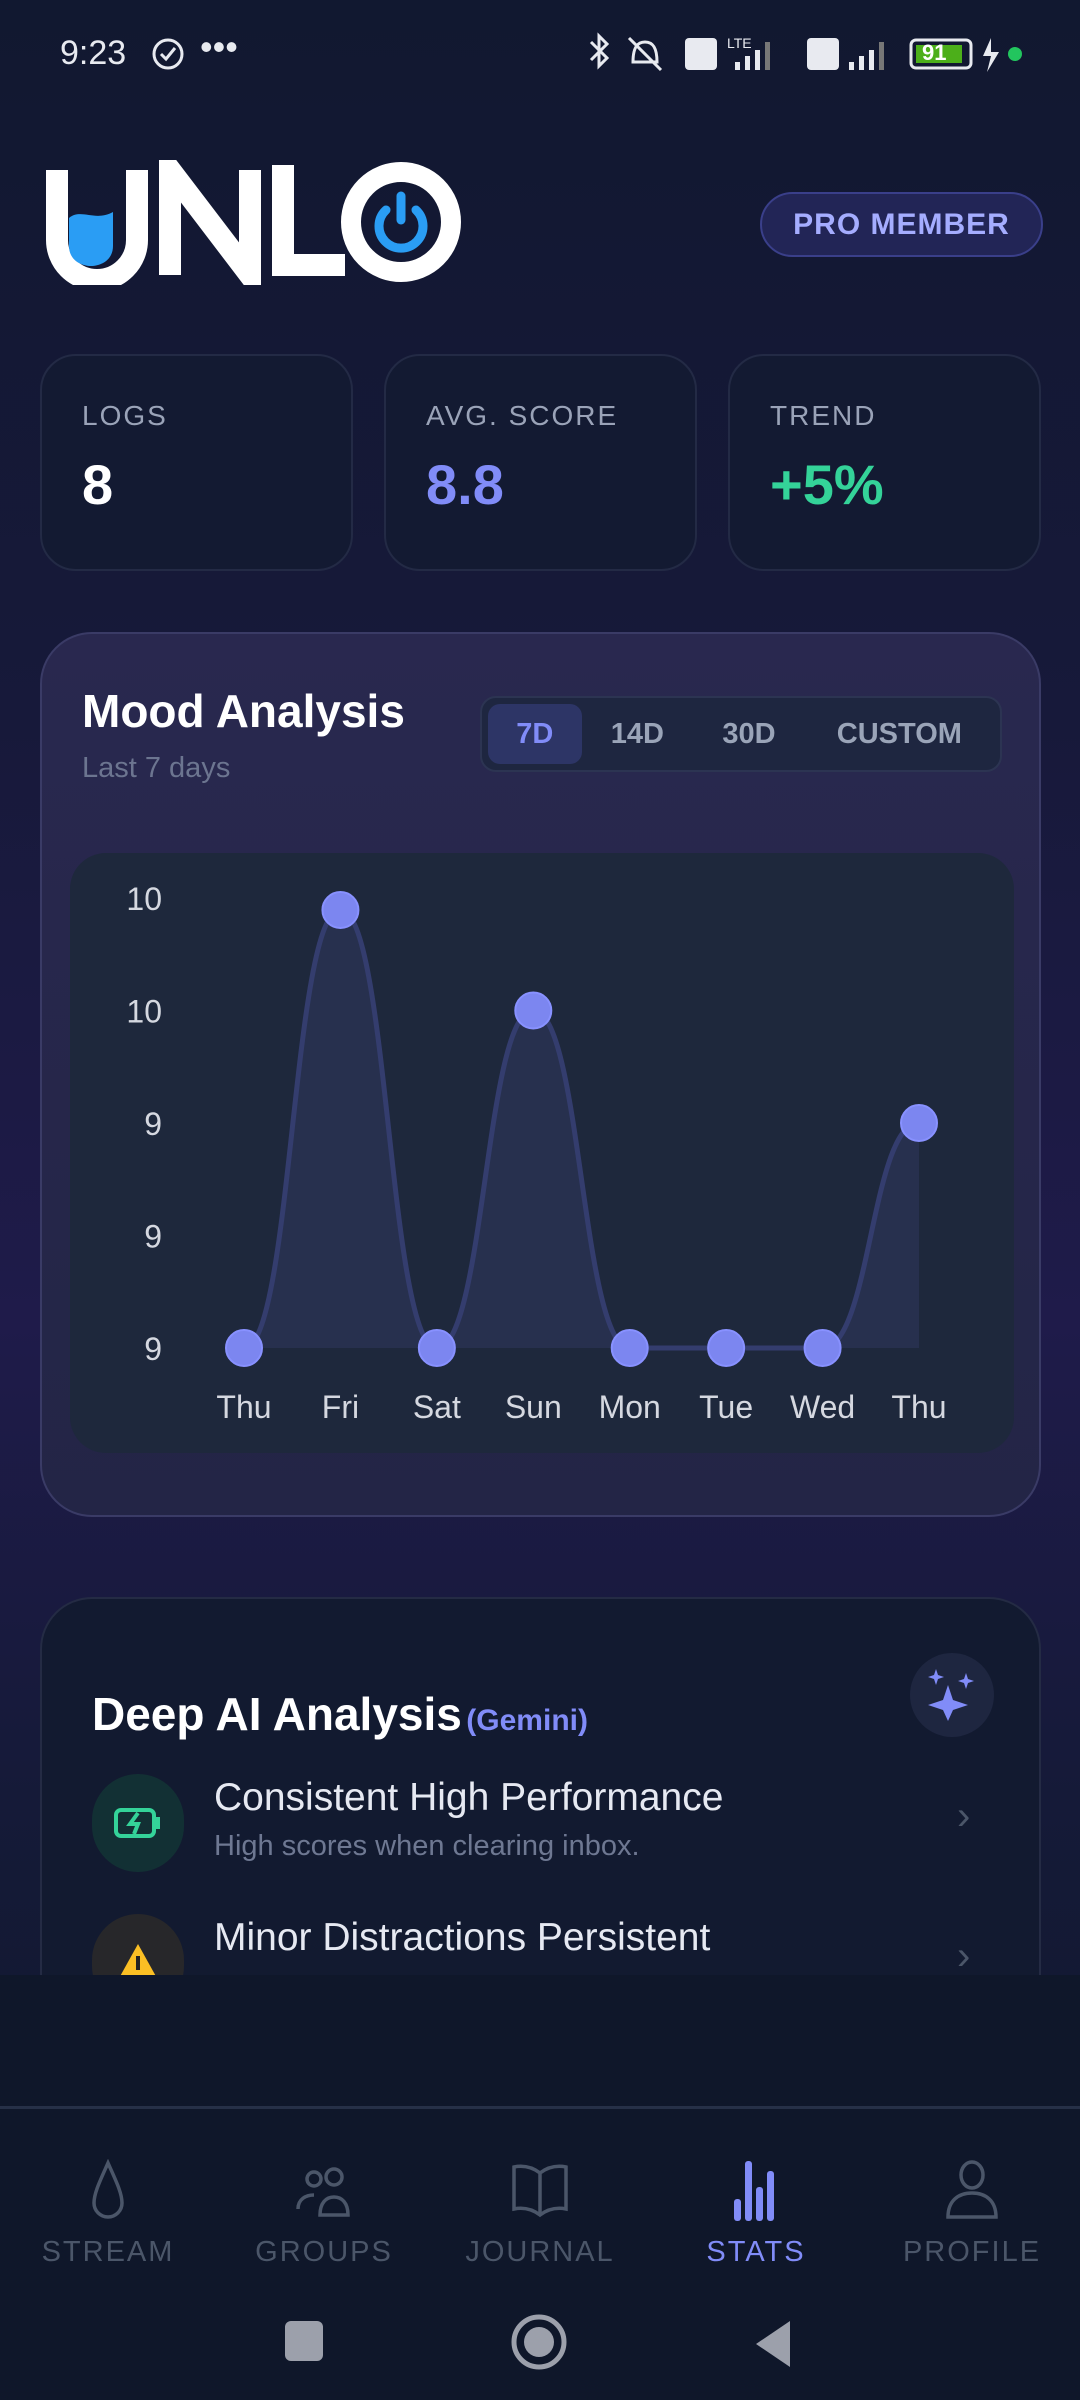  I want to click on signal-icon, so click(866, 56).